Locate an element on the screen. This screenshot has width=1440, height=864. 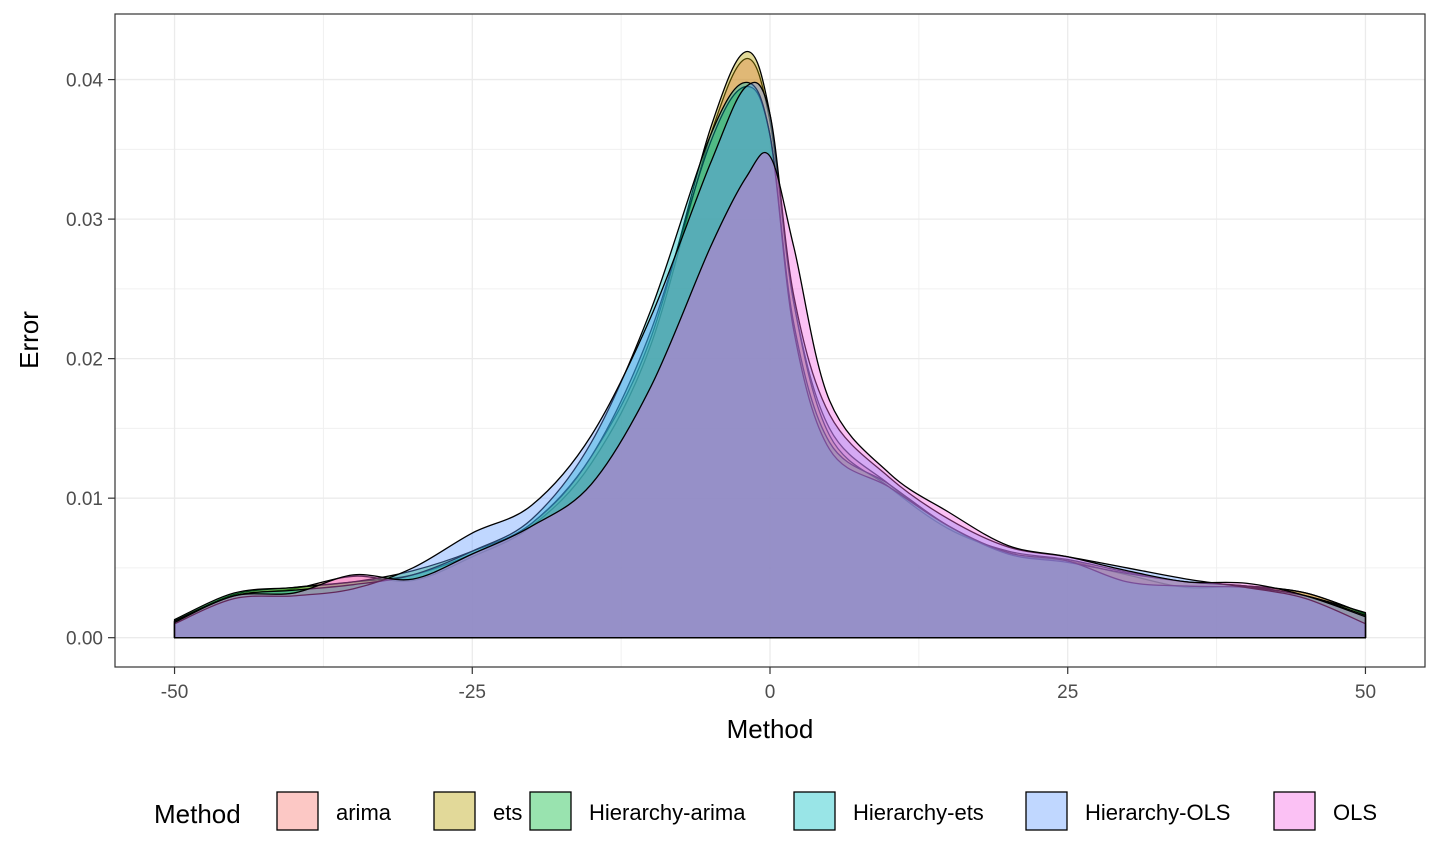
legend-key-hierarchy-ets is located at coordinates (814, 811).